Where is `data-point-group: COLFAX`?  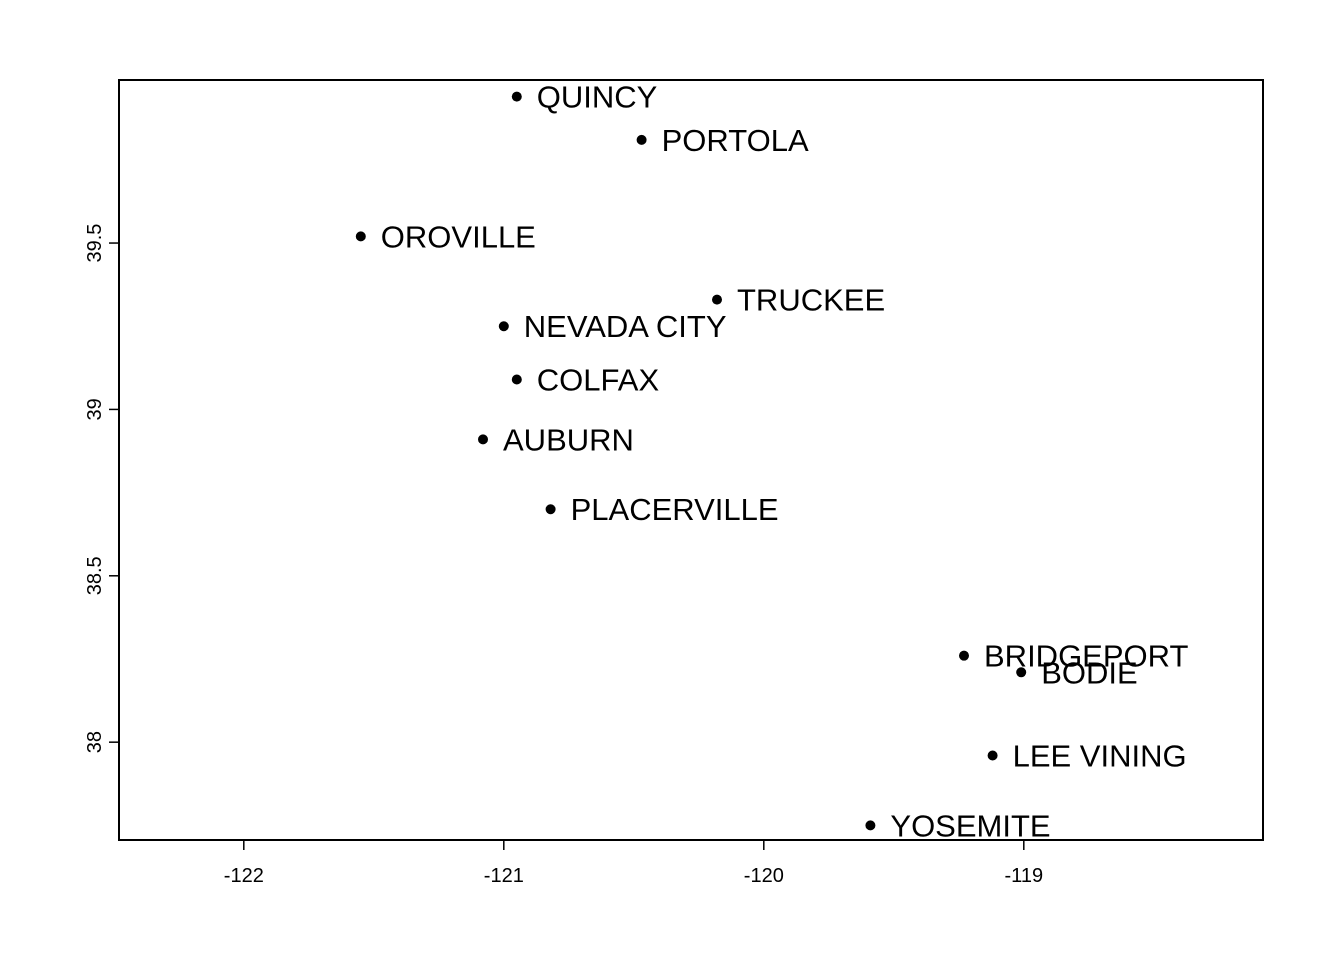 data-point-group: COLFAX is located at coordinates (585, 379).